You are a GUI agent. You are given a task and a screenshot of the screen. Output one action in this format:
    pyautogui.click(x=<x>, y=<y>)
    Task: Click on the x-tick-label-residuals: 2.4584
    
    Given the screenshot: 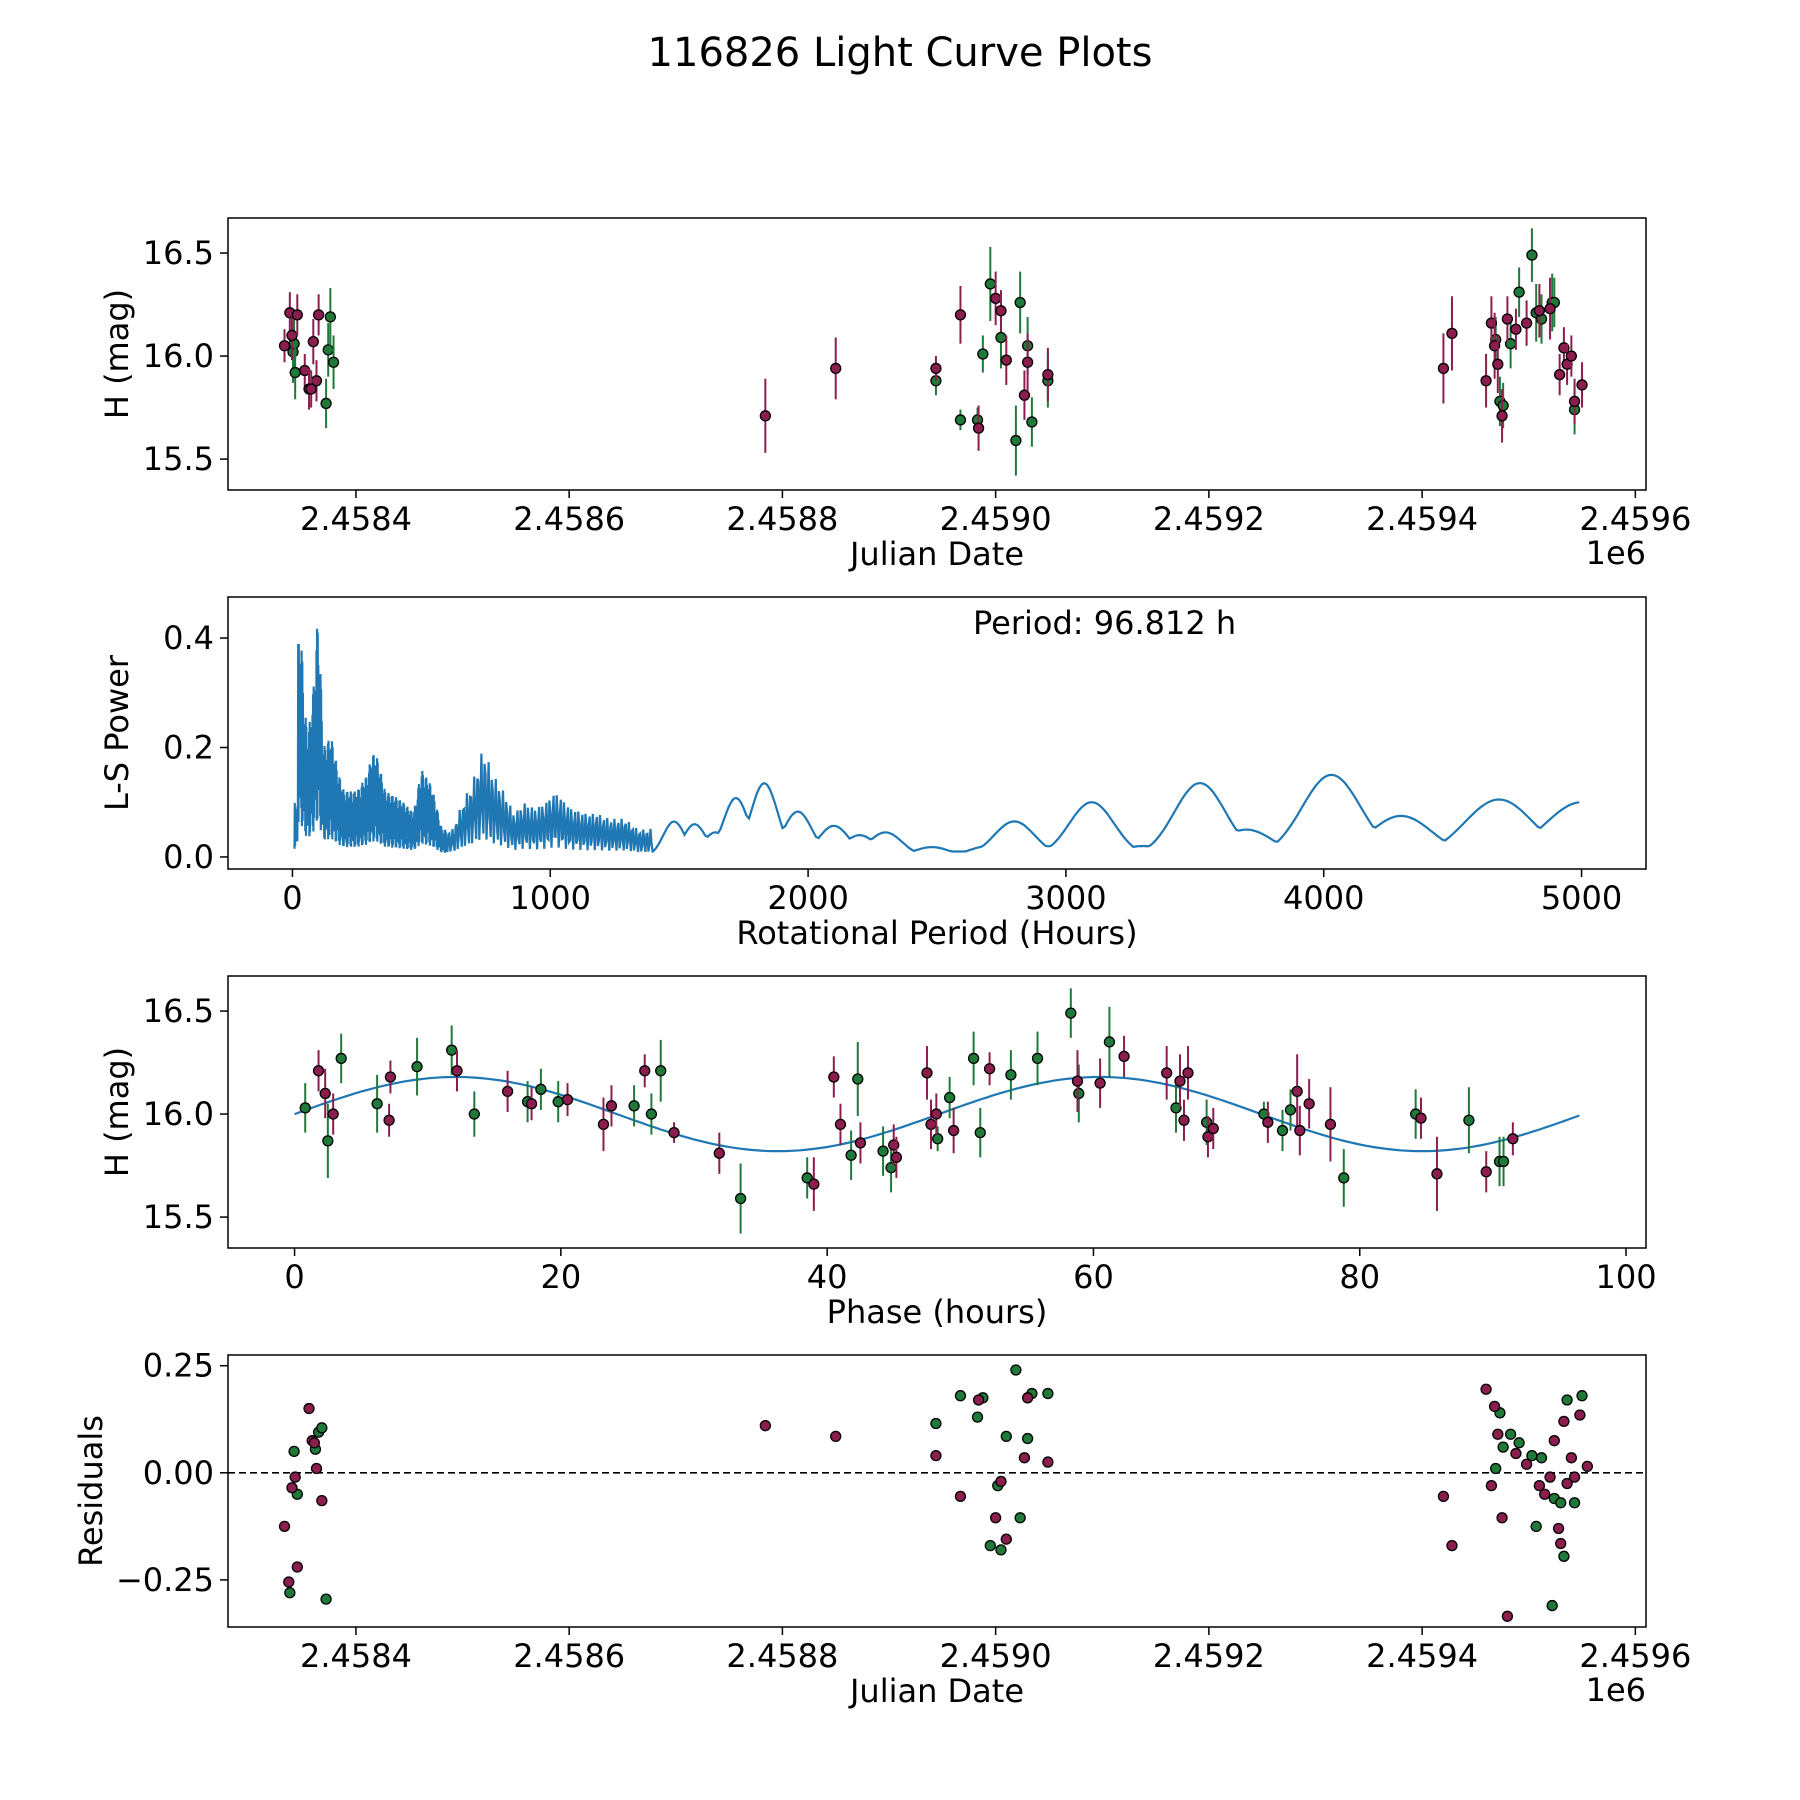 What is the action you would take?
    pyautogui.click(x=356, y=1656)
    